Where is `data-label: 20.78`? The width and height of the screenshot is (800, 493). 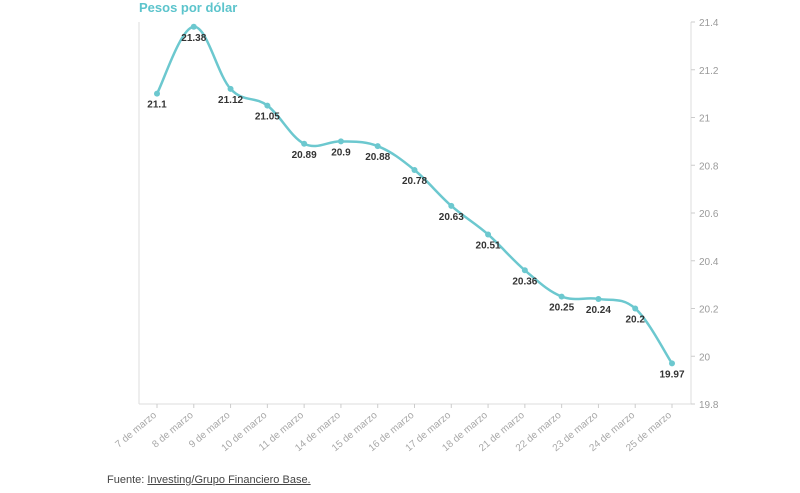
data-label: 20.78 is located at coordinates (414, 181).